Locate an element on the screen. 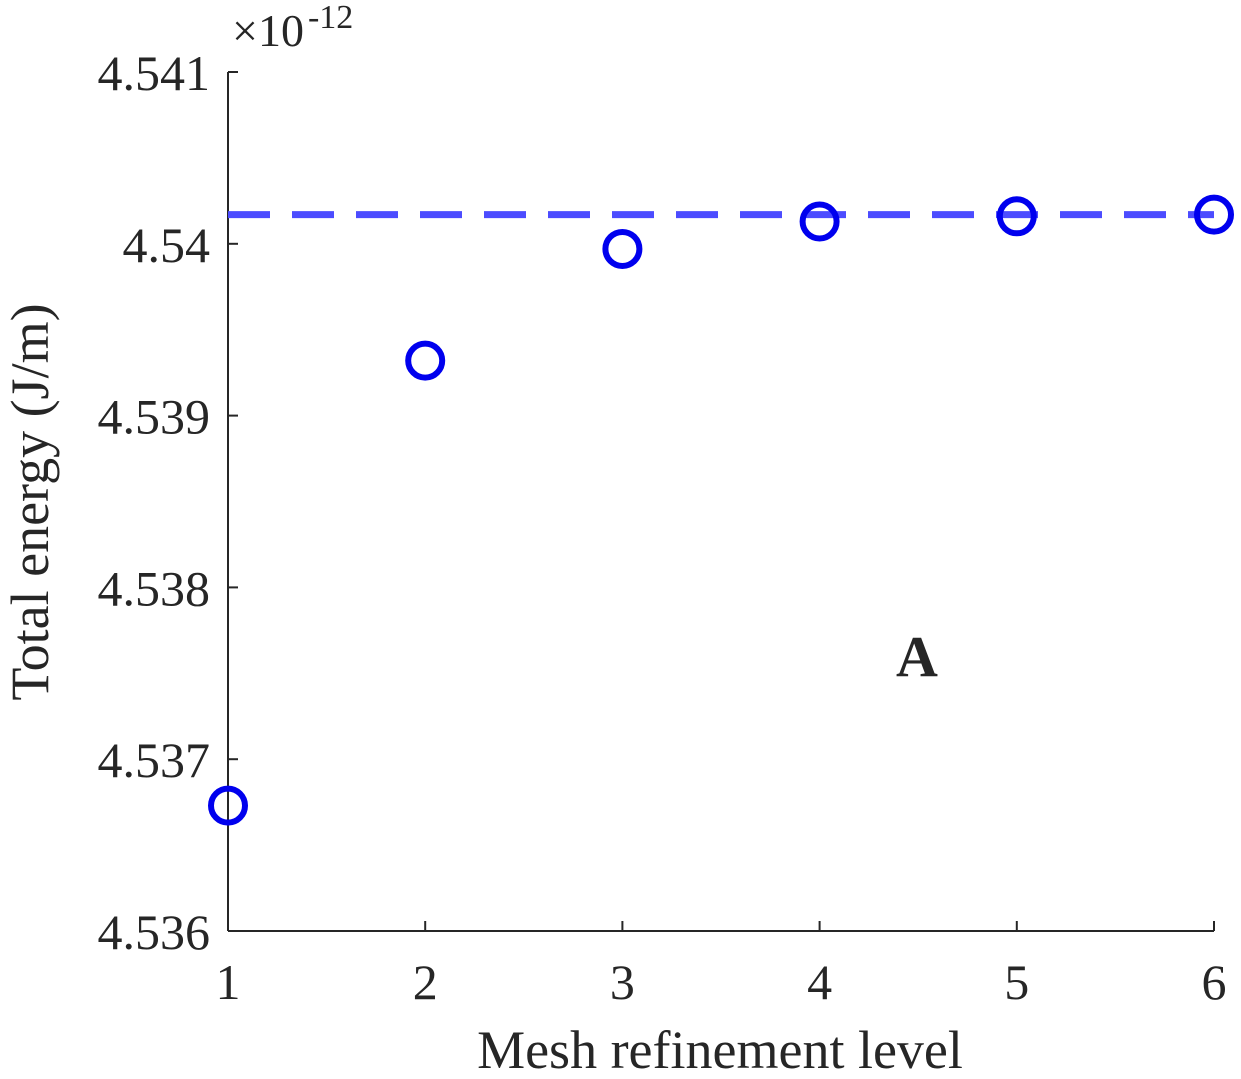 This screenshot has height=1079, width=1241. y-tick-label: 4.539 is located at coordinates (154, 417).